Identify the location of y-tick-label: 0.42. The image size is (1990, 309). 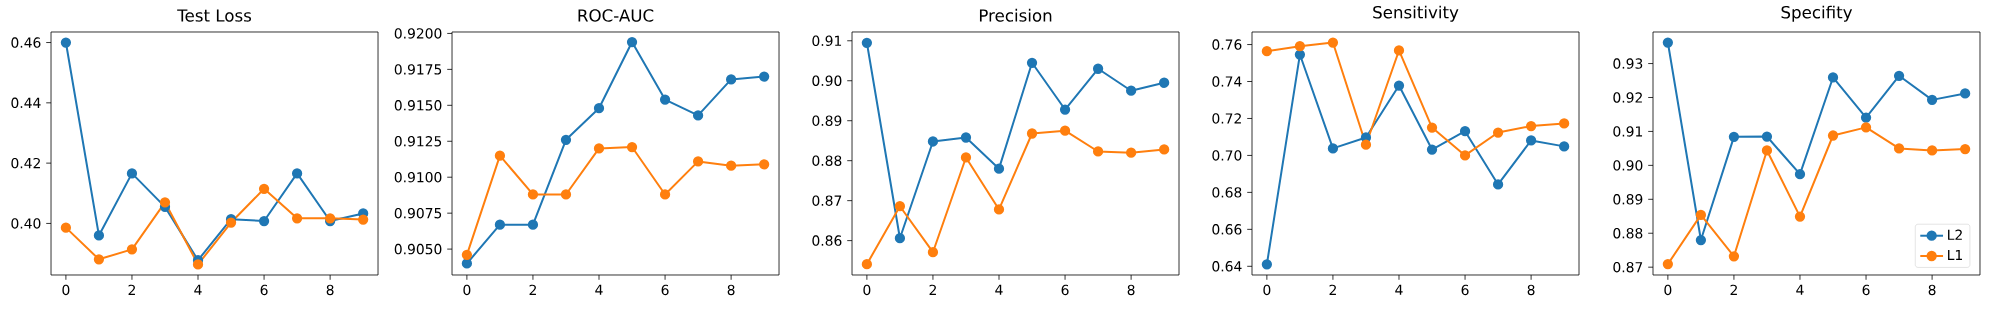
(25, 163).